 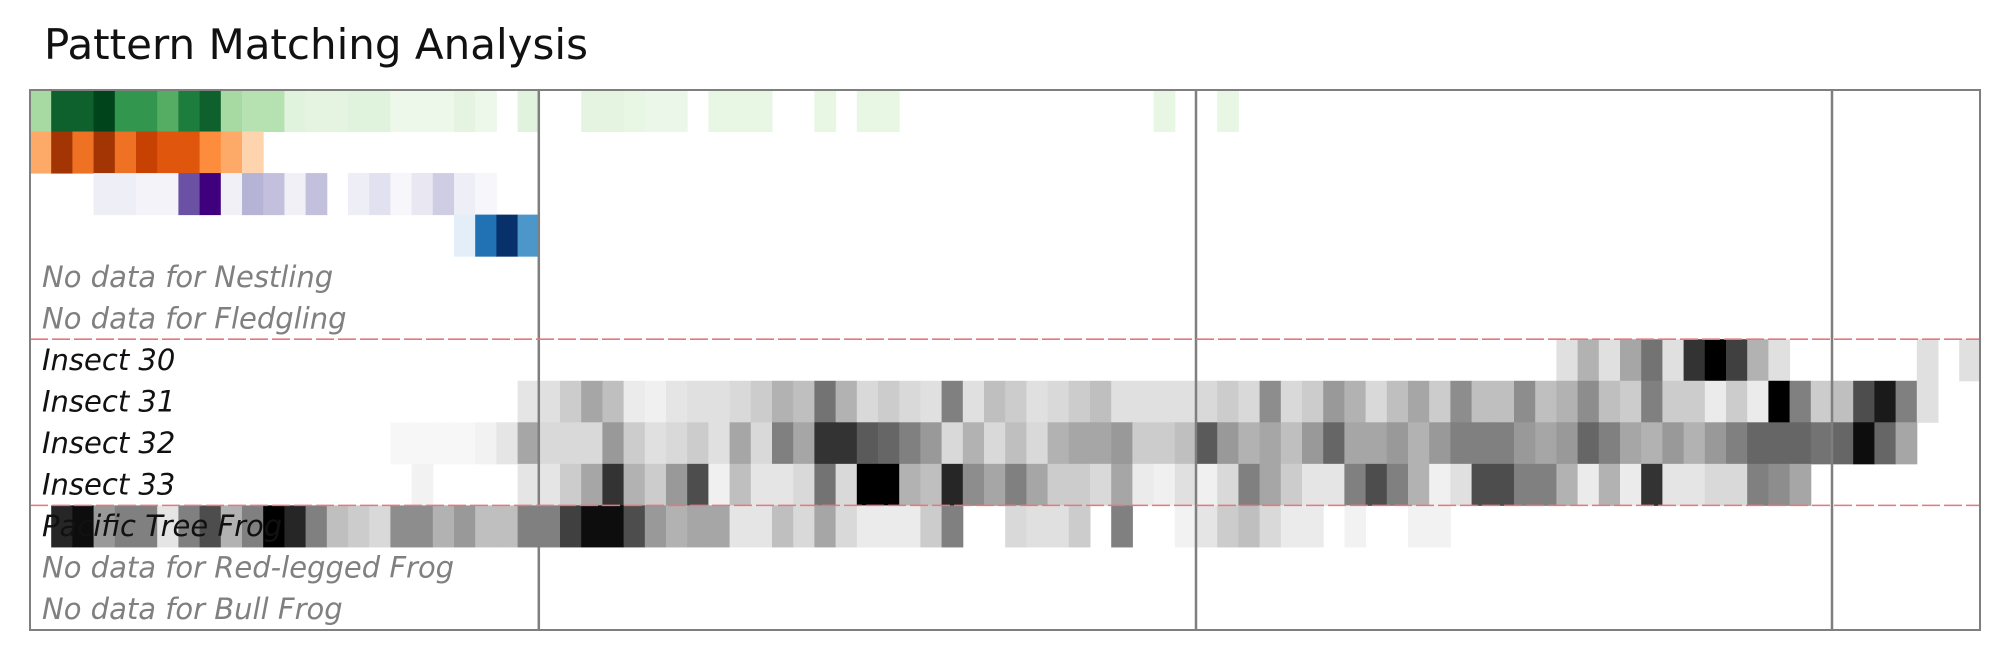 I want to click on no-data-label: No data for Bull Frog, so click(x=192, y=609).